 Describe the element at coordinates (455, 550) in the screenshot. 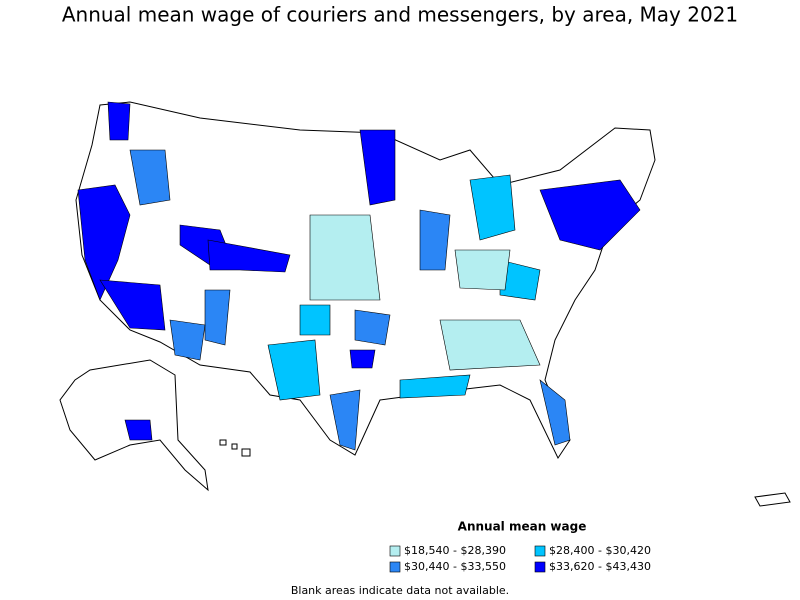

I see `legend-label: $18,540 - $28,390` at that location.